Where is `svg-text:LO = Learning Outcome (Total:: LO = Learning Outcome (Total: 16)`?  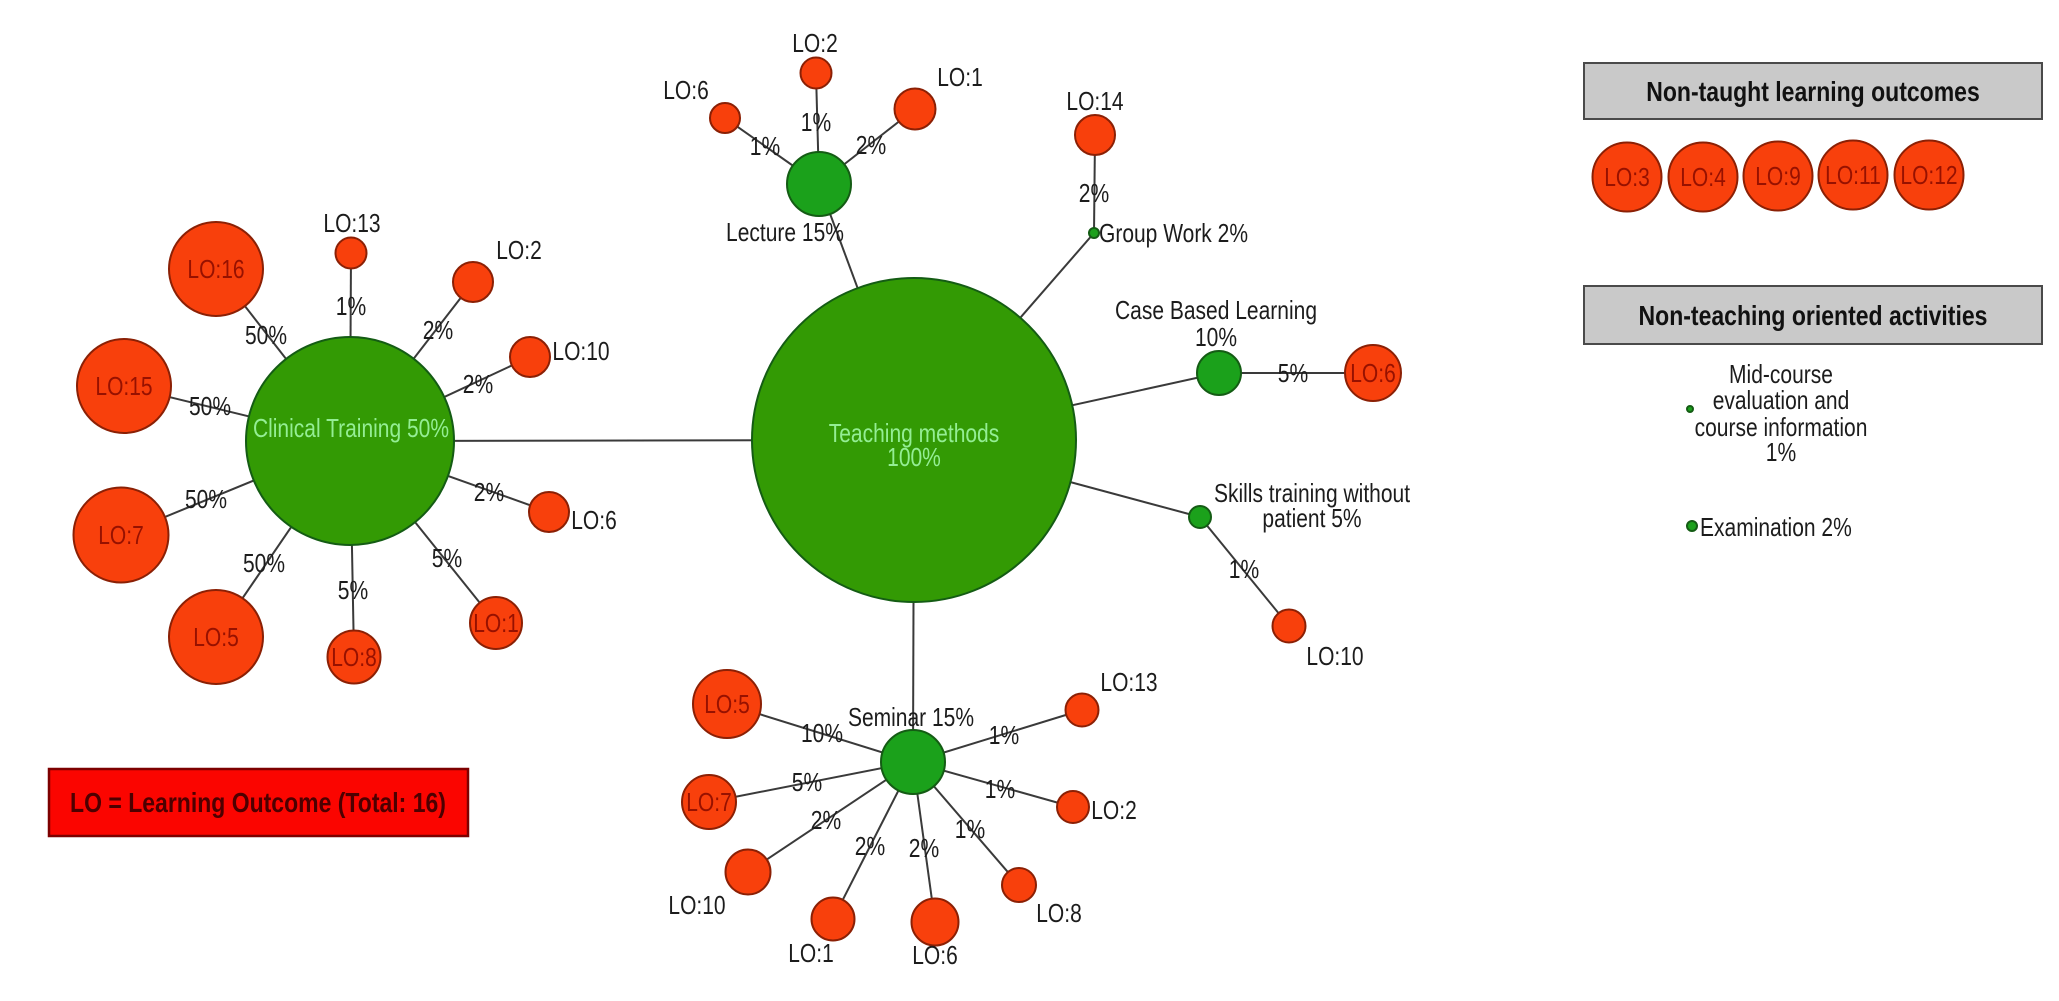
svg-text:LO = Learning Outcome (Total:: LO = Learning Outcome (Total: 16) is located at coordinates (258, 802).